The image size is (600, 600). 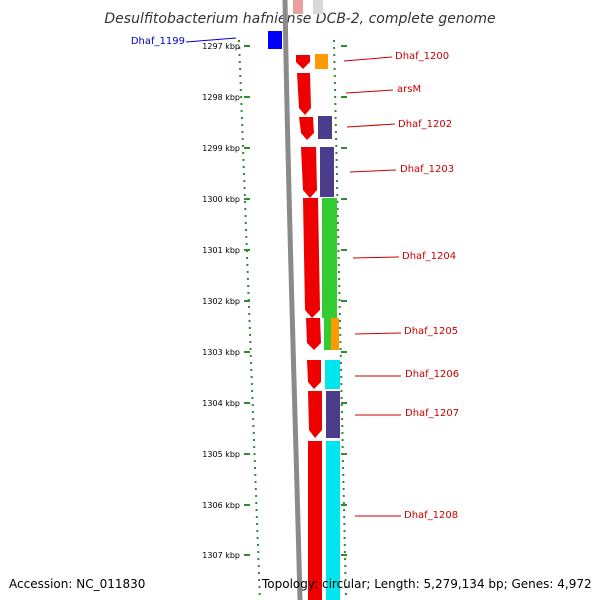 I want to click on gene-label: Dhaf_1208, so click(x=431, y=515).